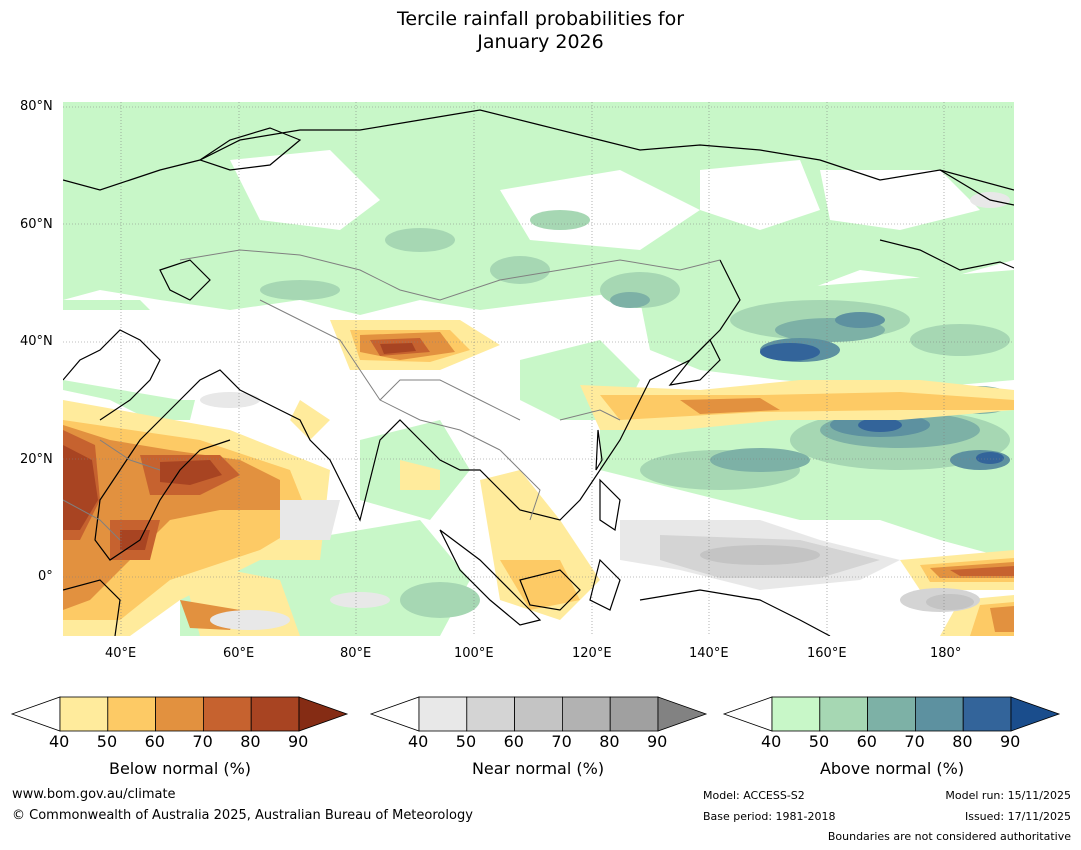 Image resolution: width=1081 pixels, height=850 pixels. What do you see at coordinates (513, 741) in the screenshot?
I see `colorbar-near-tick-60: 60` at bounding box center [513, 741].